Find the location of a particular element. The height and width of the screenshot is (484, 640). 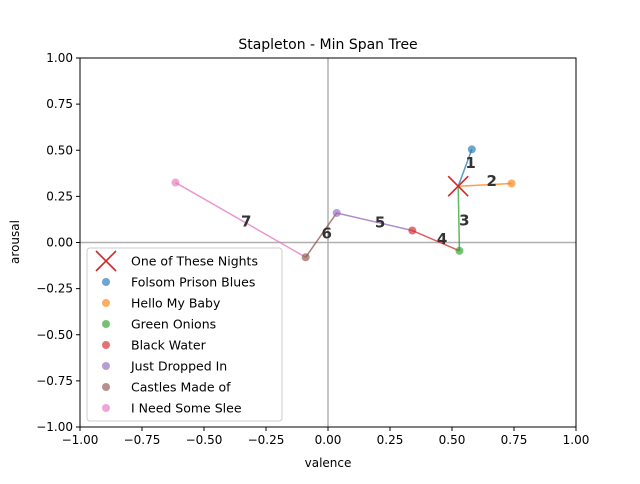

edge-label-1: 1 is located at coordinates (470, 163).